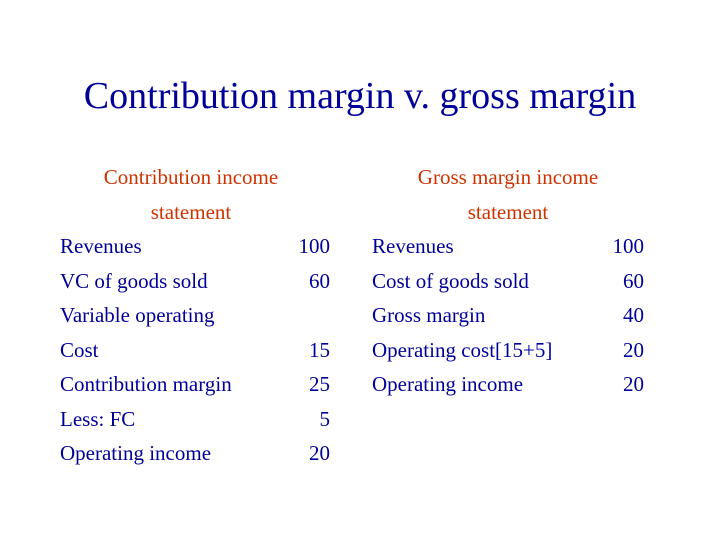  I want to click on statement-row: Variable operating, so click(195, 315).